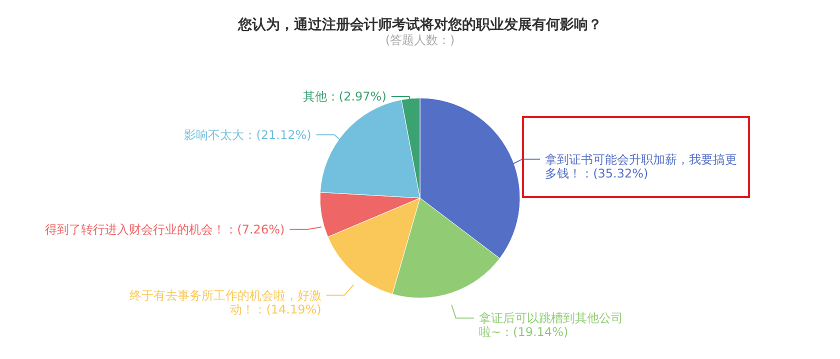 The image size is (840, 359). Describe the element at coordinates (419, 24) in the screenshot. I see `chart-title: 您认为，通过注册会计师考试将对您的职业发展有何影响？` at that location.